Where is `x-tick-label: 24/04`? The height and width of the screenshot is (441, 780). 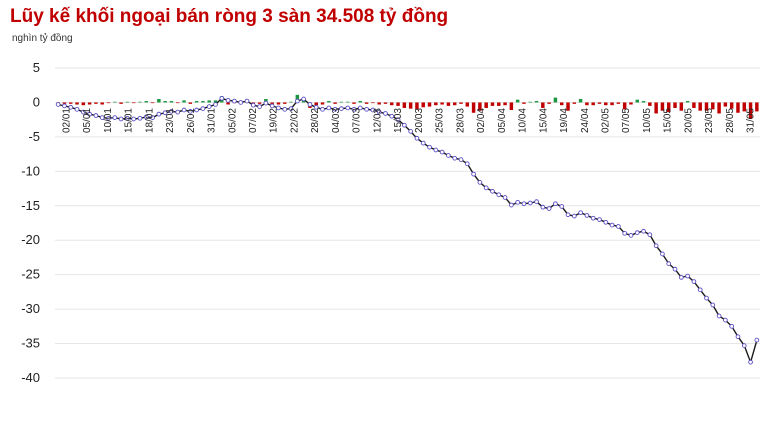
x-tick-label: 24/04 is located at coordinates (585, 120).